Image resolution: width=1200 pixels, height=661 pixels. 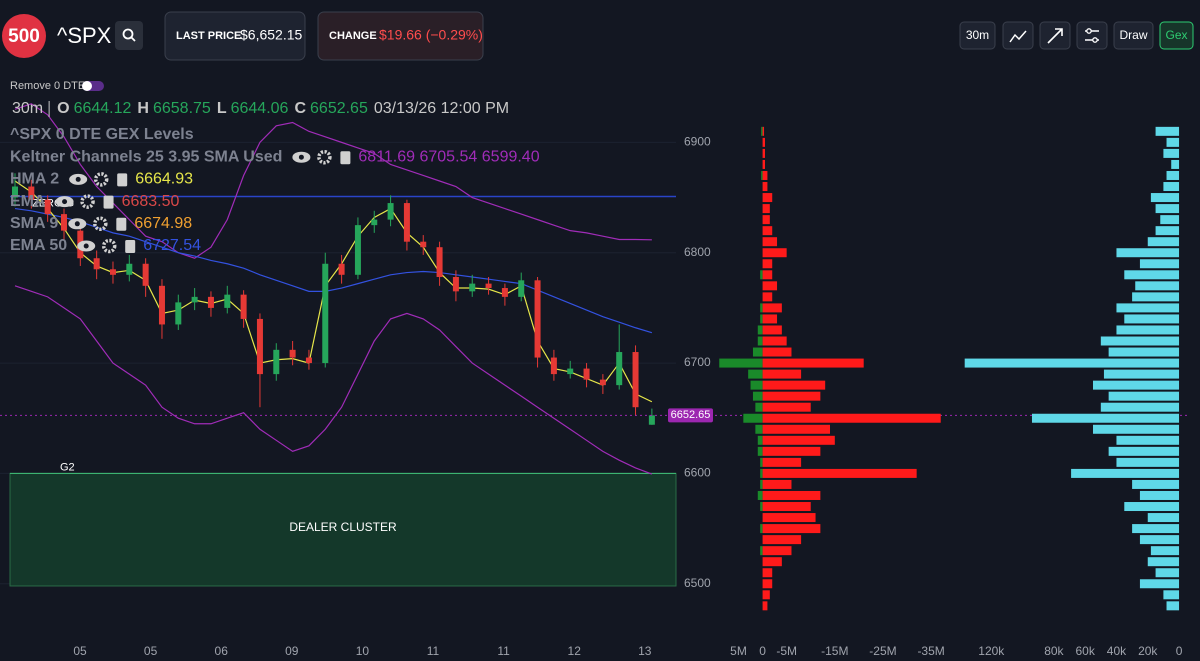 I want to click on x-tick-label: 05, so click(x=151, y=651).